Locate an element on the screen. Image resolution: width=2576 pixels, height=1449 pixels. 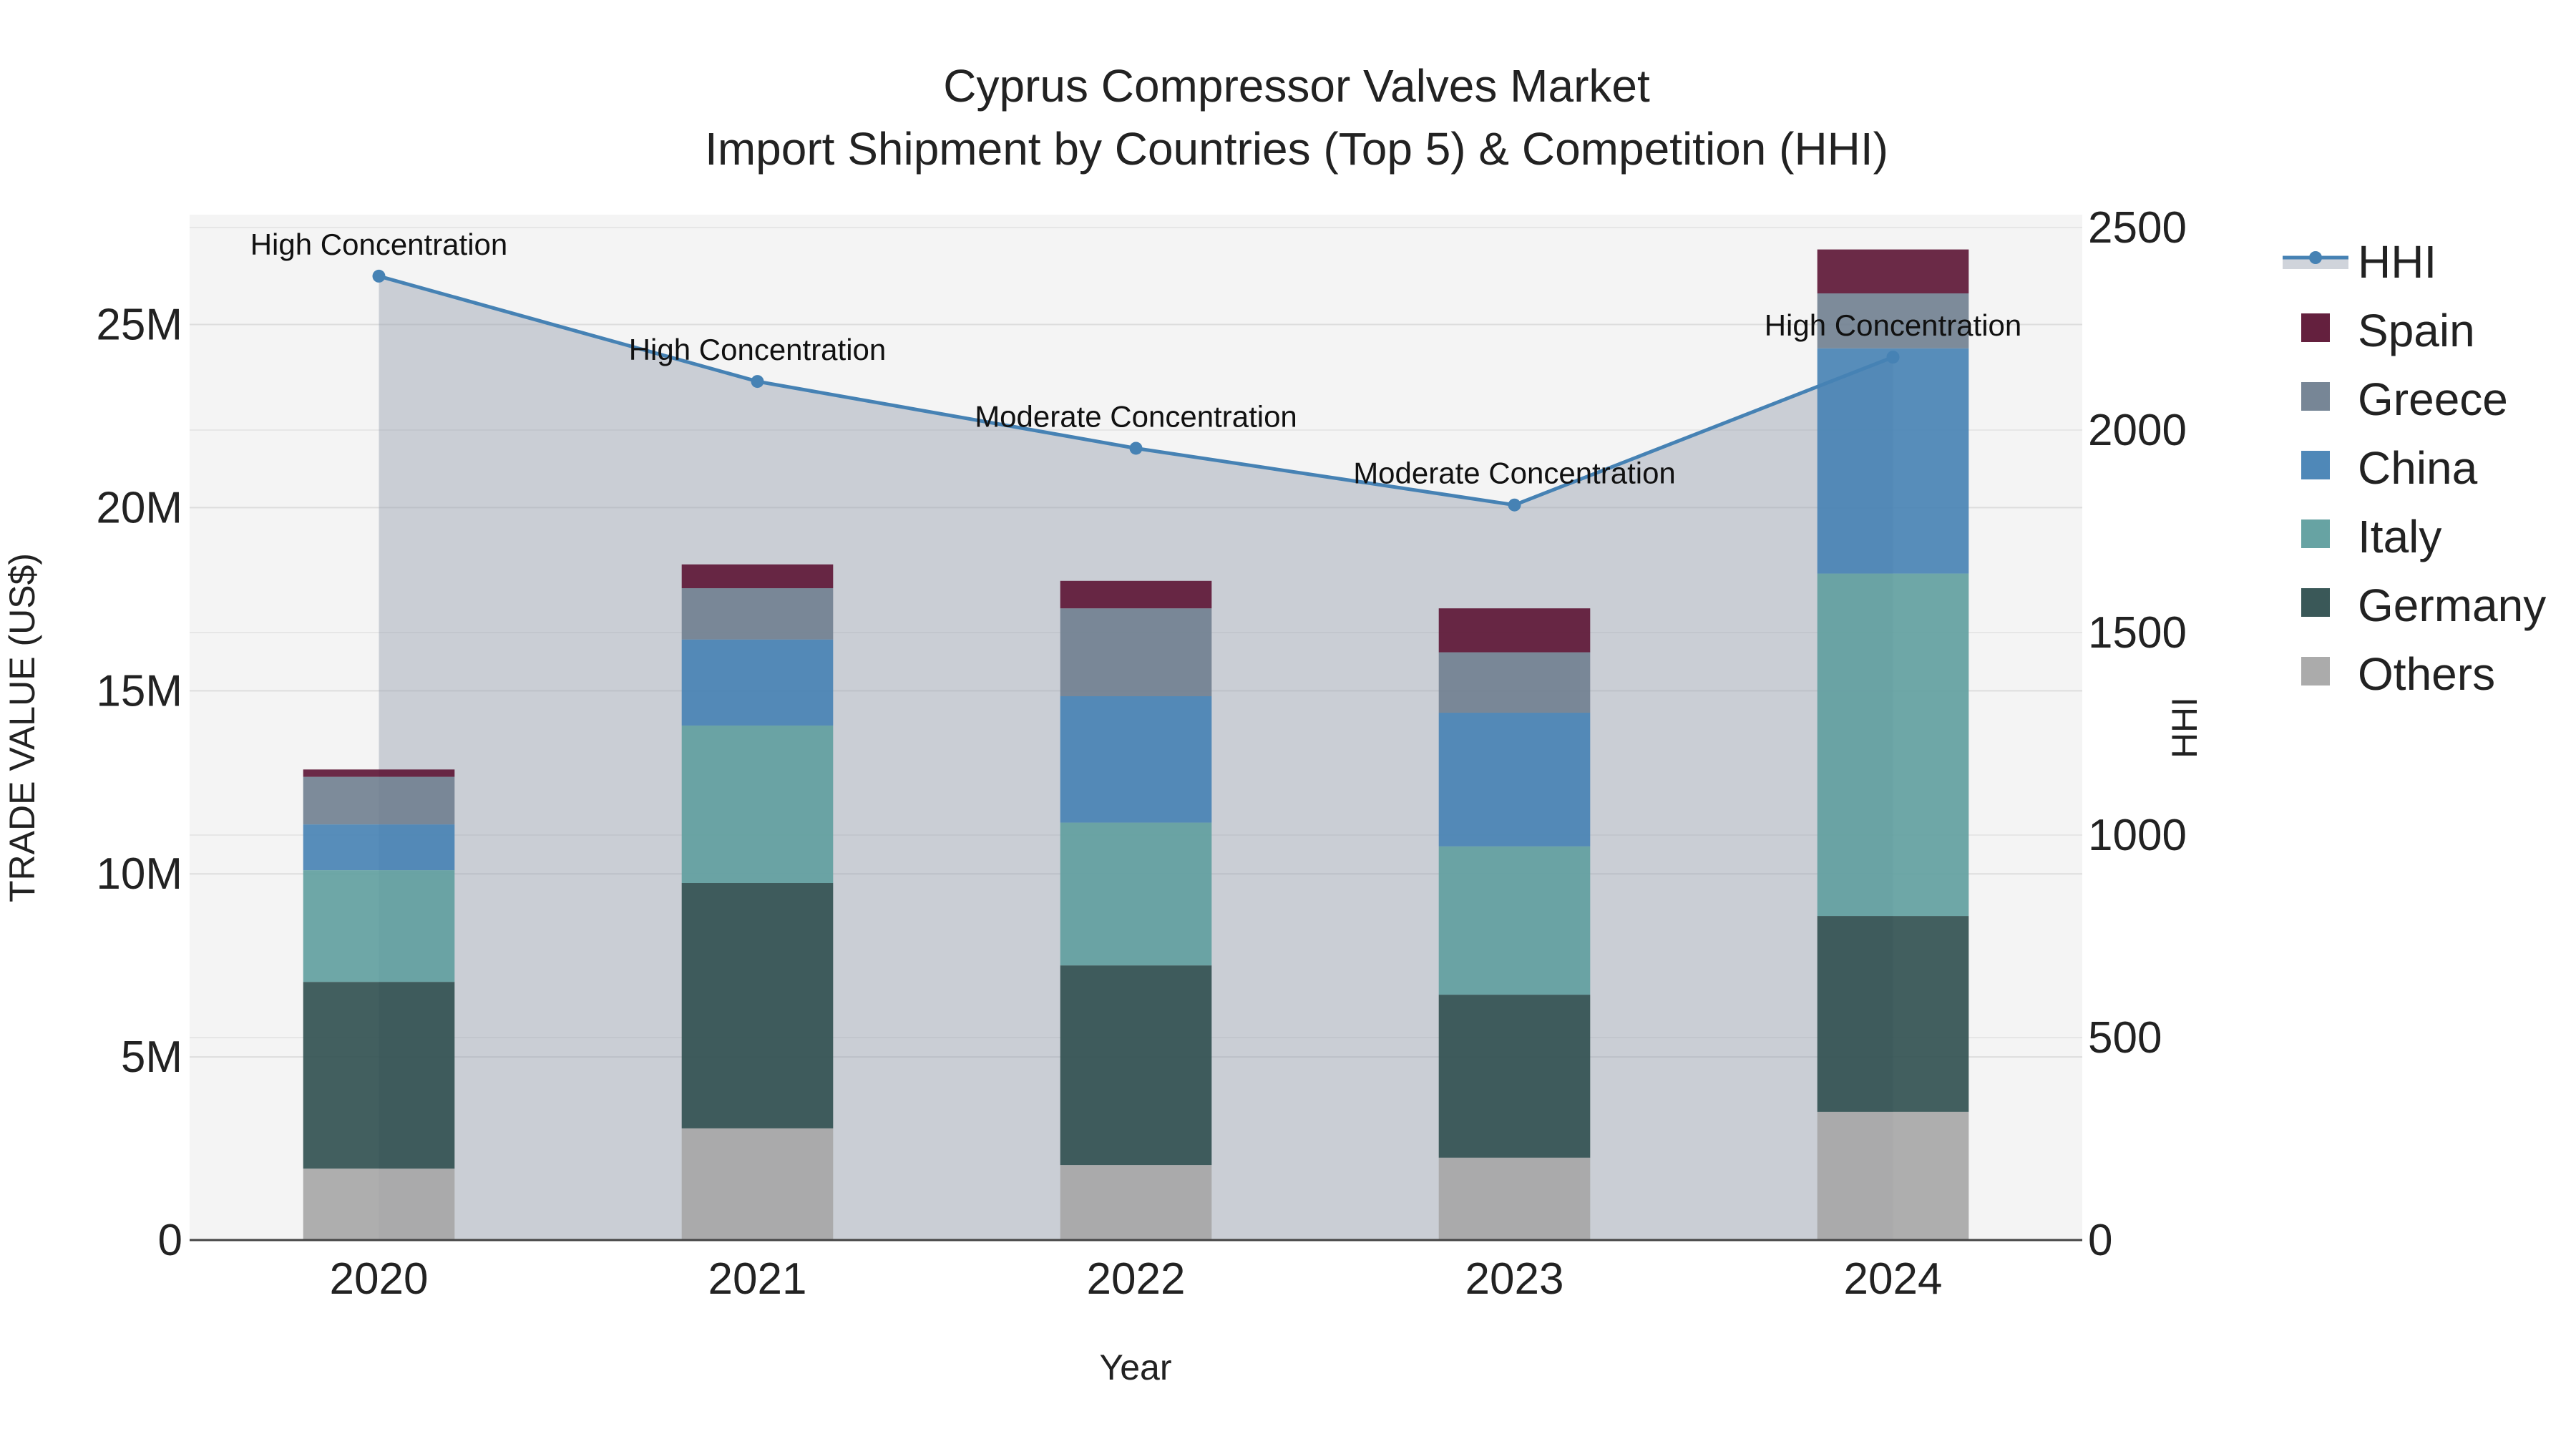
legend-label-germany: Germany is located at coordinates (2452, 605).